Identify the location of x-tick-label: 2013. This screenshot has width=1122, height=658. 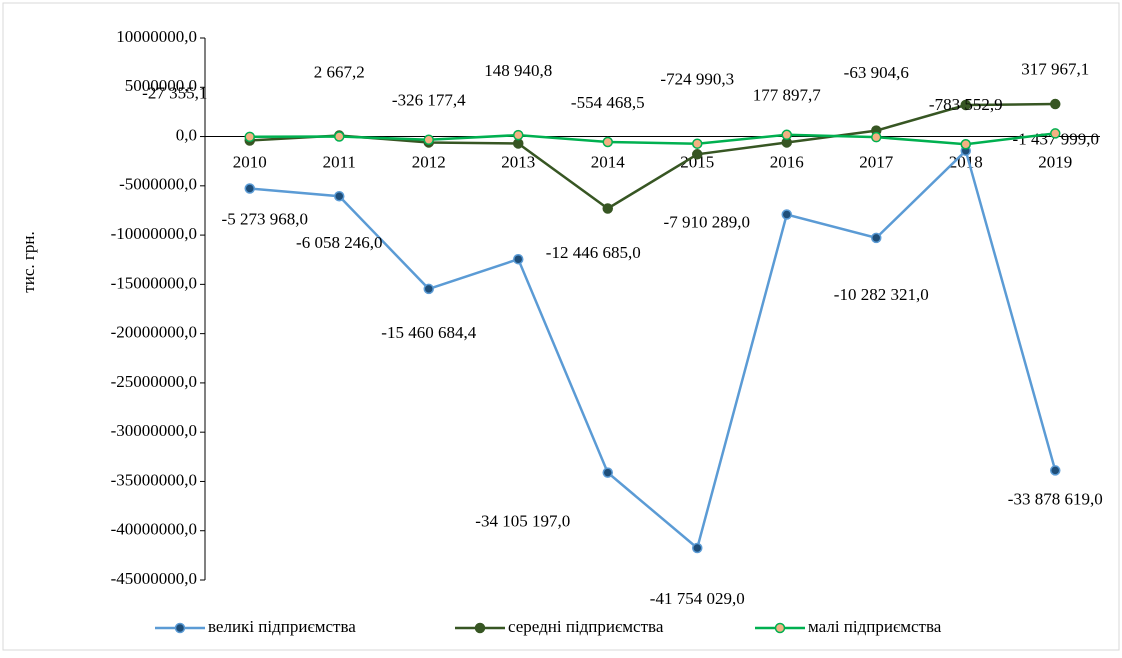
(518, 161).